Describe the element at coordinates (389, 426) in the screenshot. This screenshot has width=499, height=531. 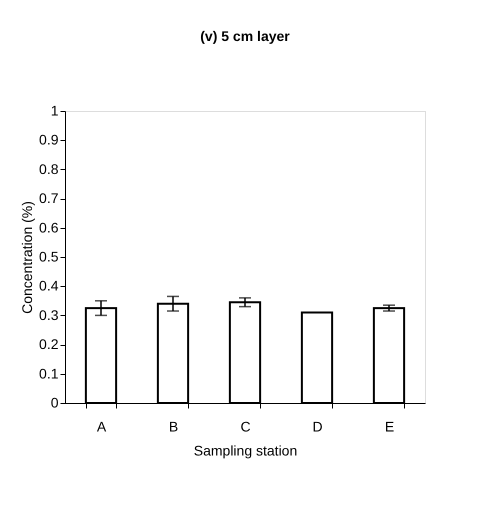
I see `x-tick-label: E` at that location.